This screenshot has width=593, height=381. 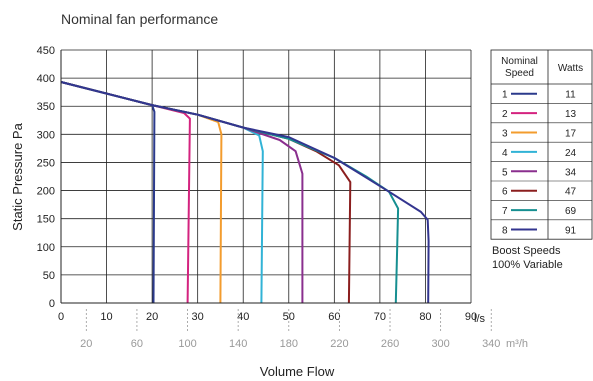 I want to click on chart-title: Nominal fan performance, so click(x=139, y=19).